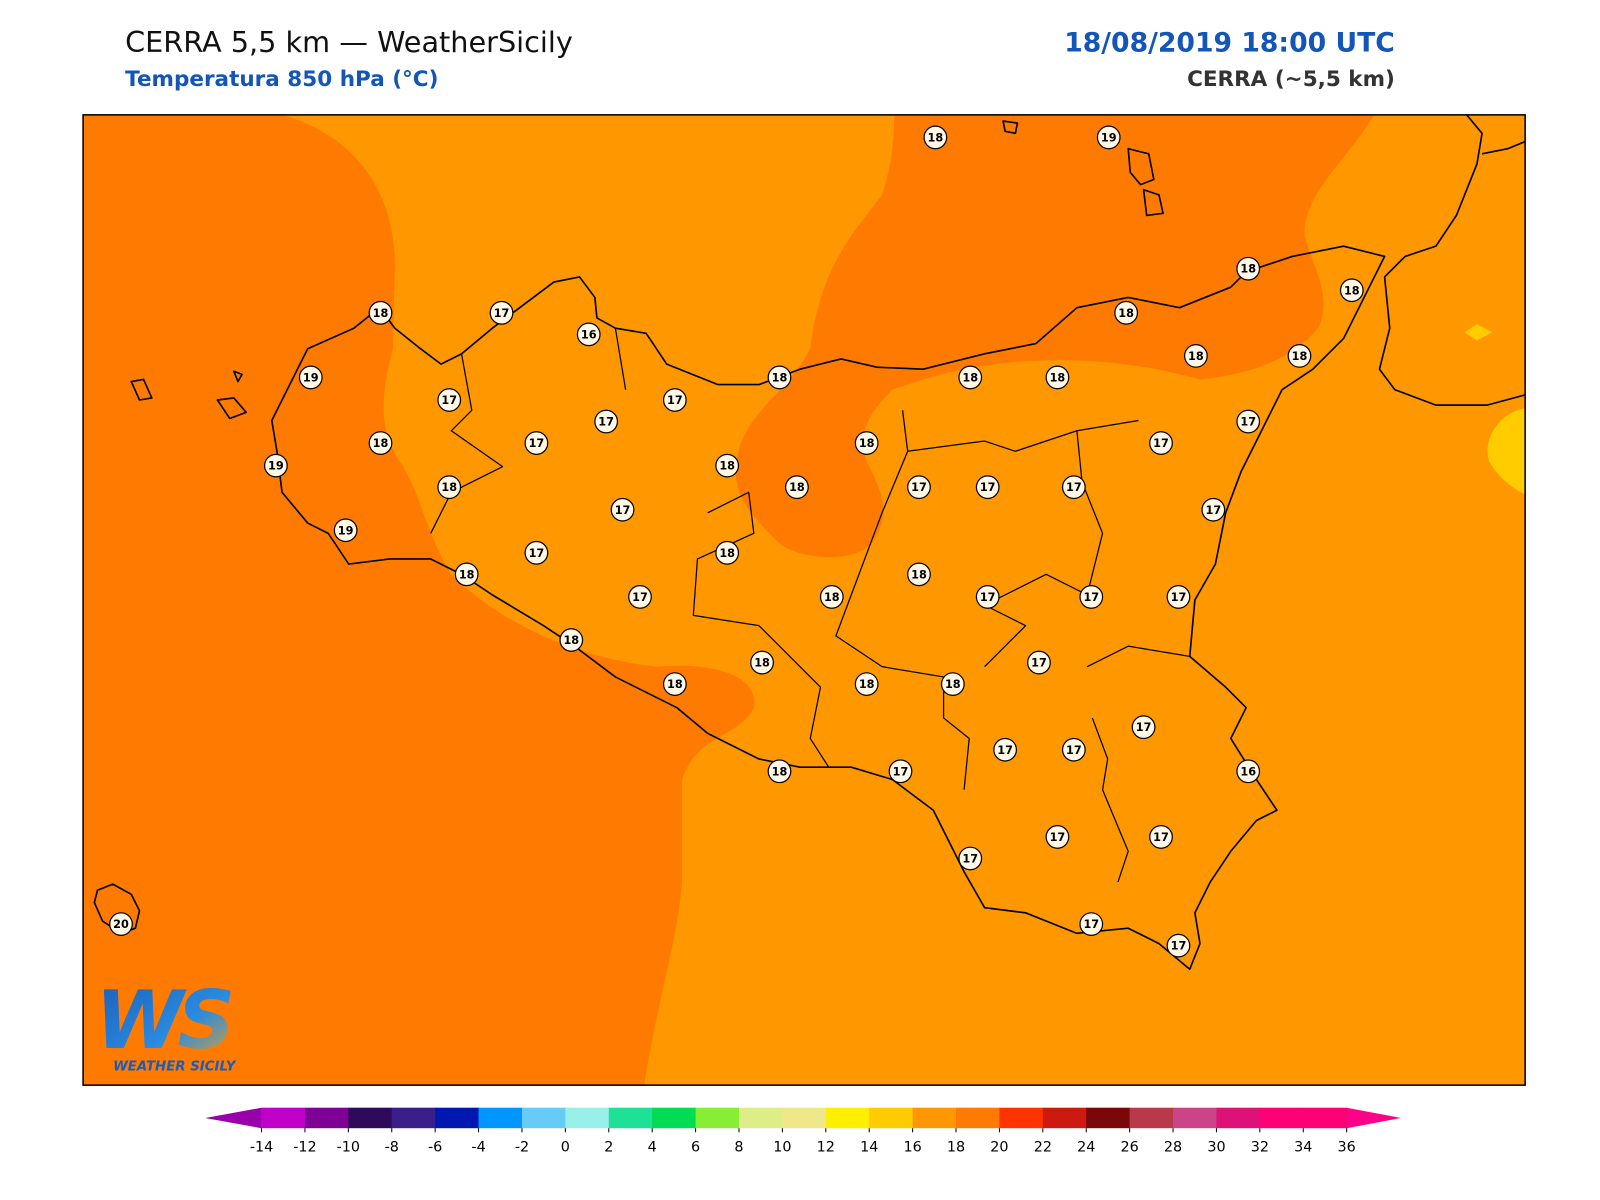 The image size is (1600, 1200). What do you see at coordinates (117, 909) in the screenshot?
I see `island` at bounding box center [117, 909].